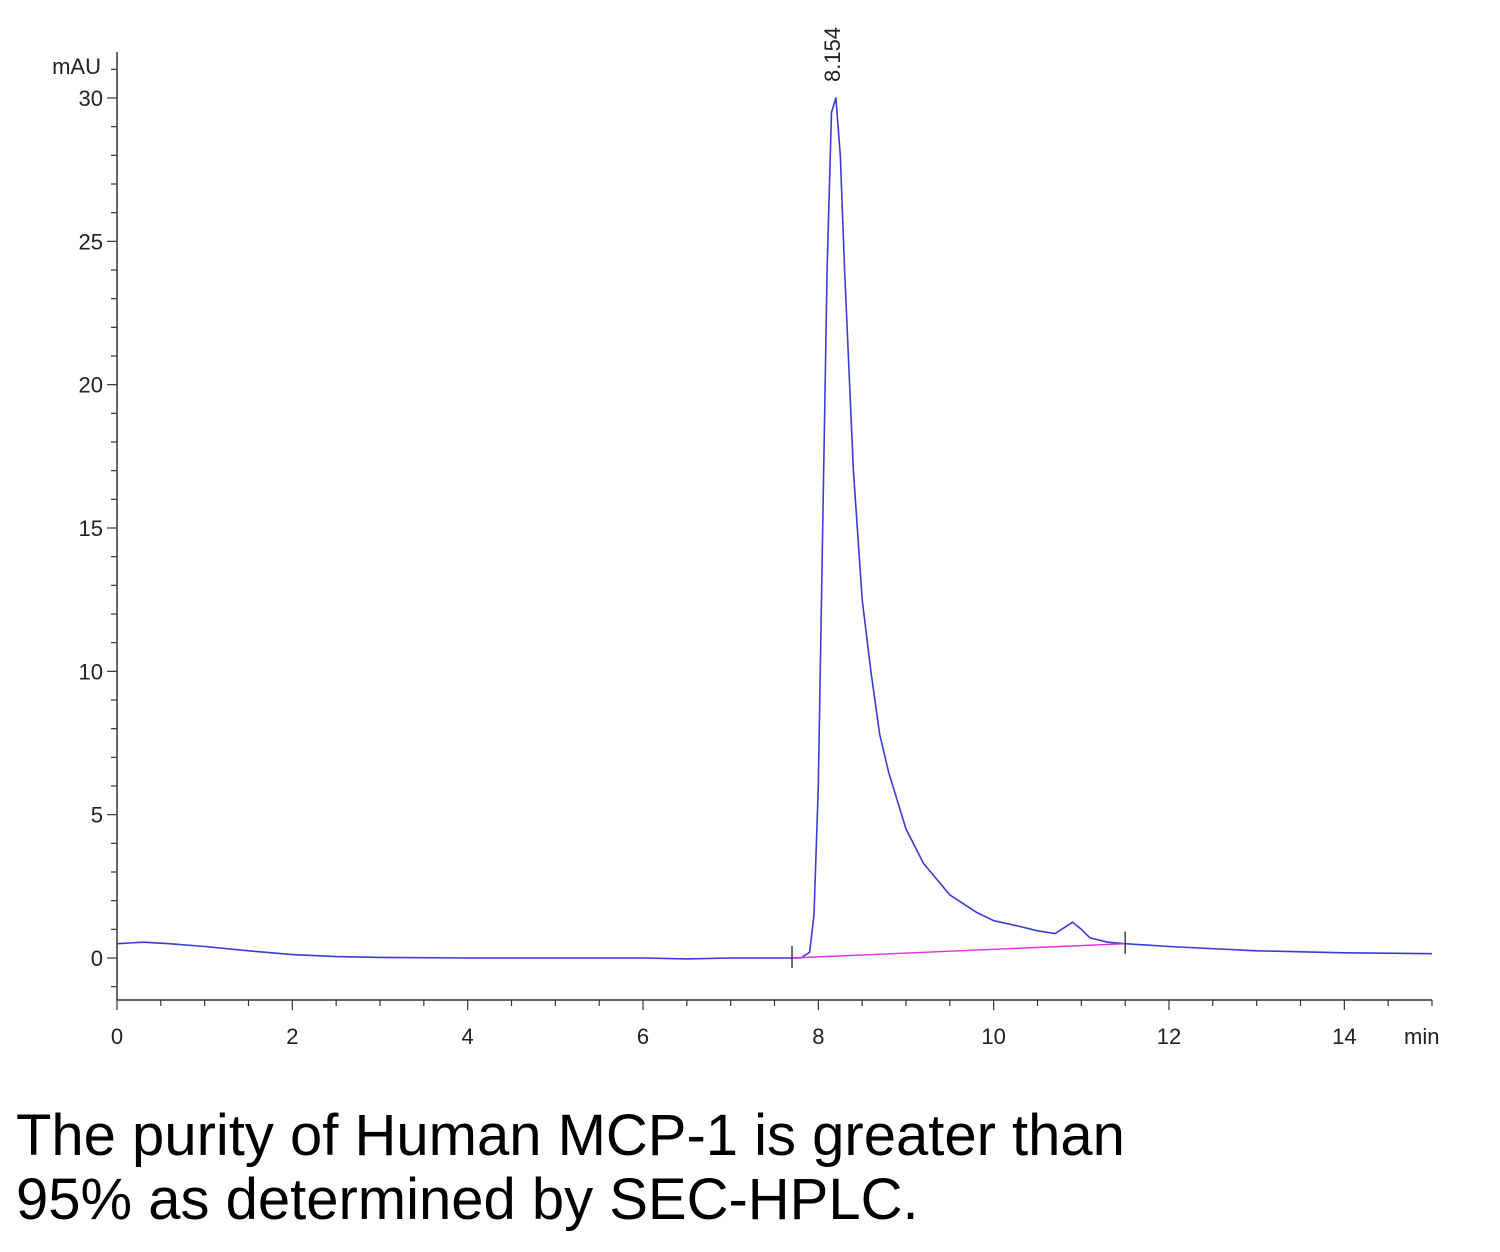 The width and height of the screenshot is (1500, 1252). I want to click on y-tick-label: 0, so click(97, 958).